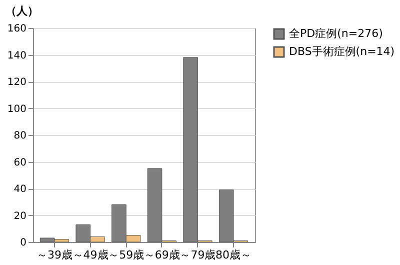  I want to click on x-tick-label: ～79歳, so click(198, 255).